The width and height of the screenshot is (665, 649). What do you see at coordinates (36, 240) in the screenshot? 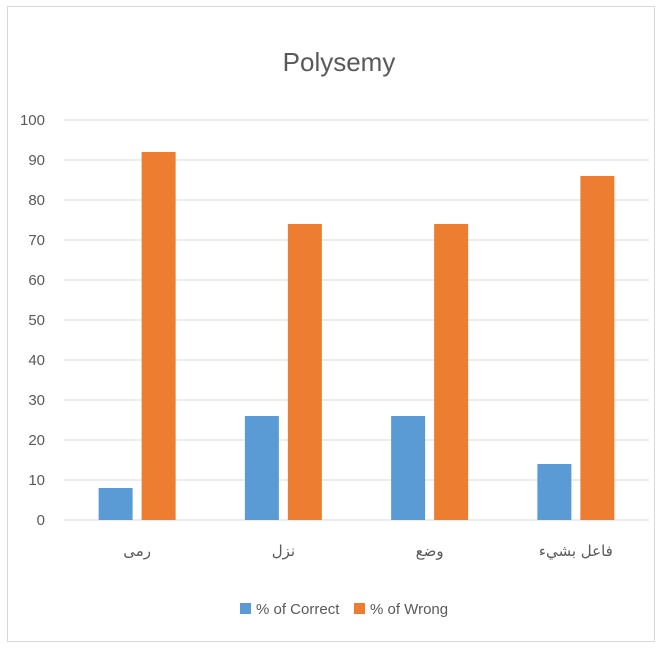
I see `y-tick-label: 70` at bounding box center [36, 240].